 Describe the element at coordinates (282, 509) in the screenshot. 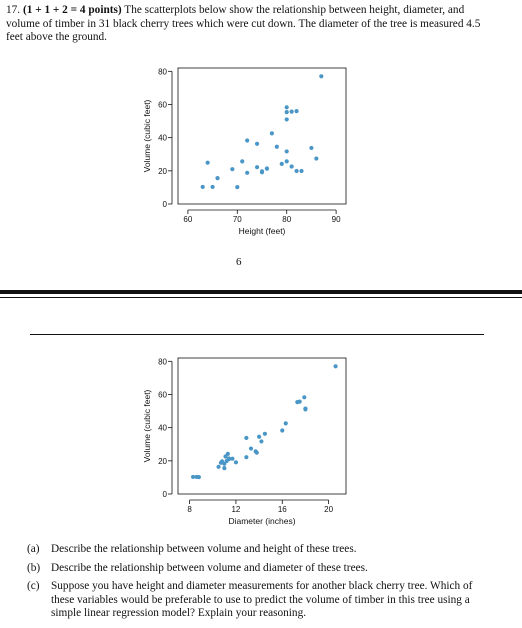

I see `x-tick-label: 16` at that location.